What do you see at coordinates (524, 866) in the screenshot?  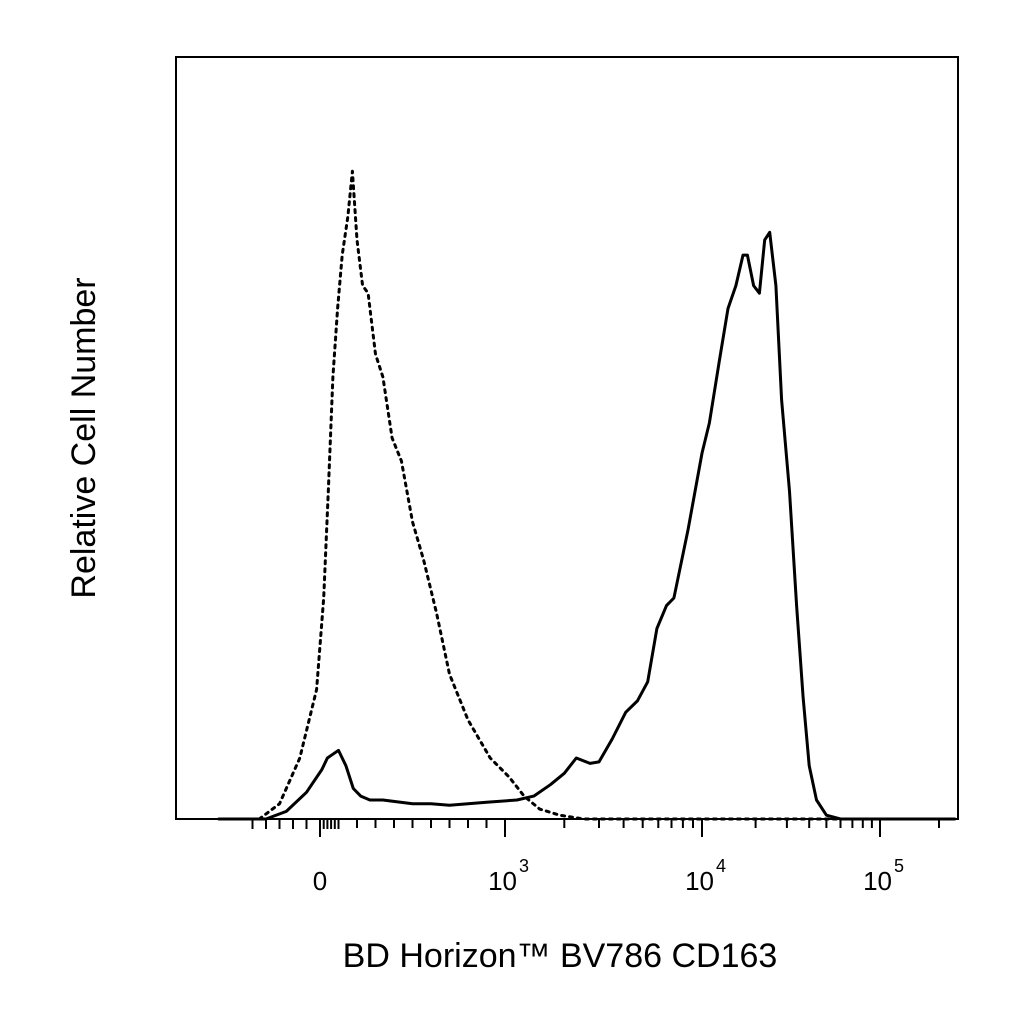 I see `x-tick-label-exponent: 3` at bounding box center [524, 866].